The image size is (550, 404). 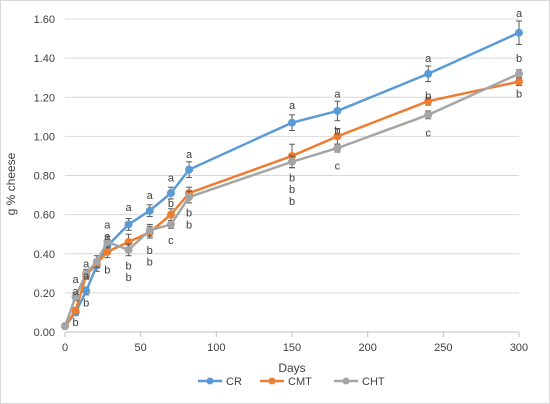 What do you see at coordinates (210, 381) in the screenshot?
I see `legend-marker-cr` at bounding box center [210, 381].